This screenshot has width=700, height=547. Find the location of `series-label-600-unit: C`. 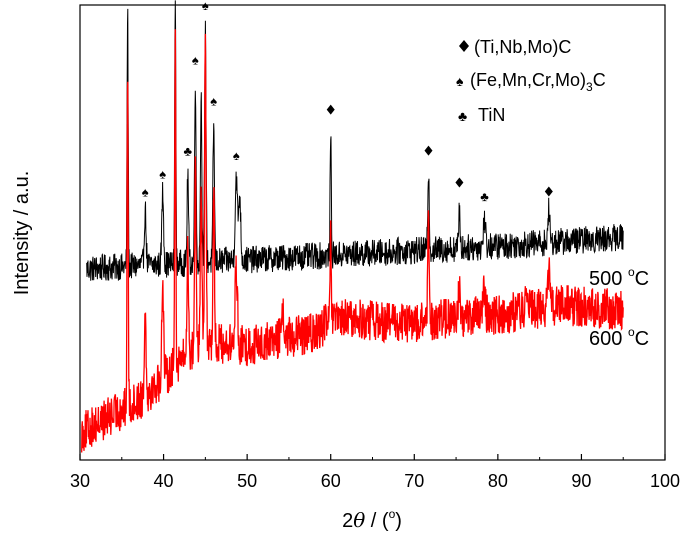

series-label-600-unit: C is located at coordinates (642, 339).